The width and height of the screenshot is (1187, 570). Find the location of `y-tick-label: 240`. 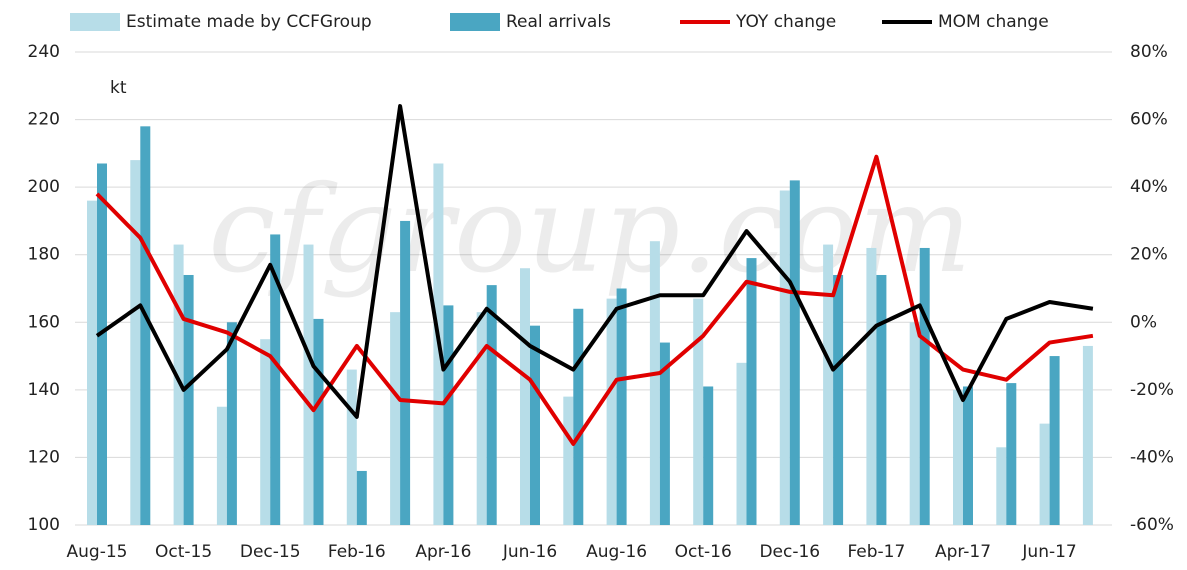

y-tick-label: 240 is located at coordinates (44, 52).